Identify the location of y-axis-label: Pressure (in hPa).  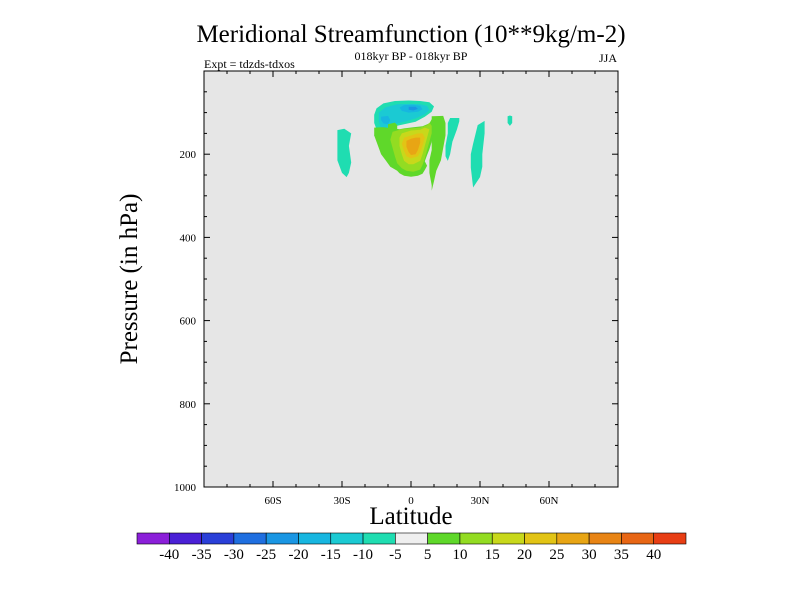
(129, 279).